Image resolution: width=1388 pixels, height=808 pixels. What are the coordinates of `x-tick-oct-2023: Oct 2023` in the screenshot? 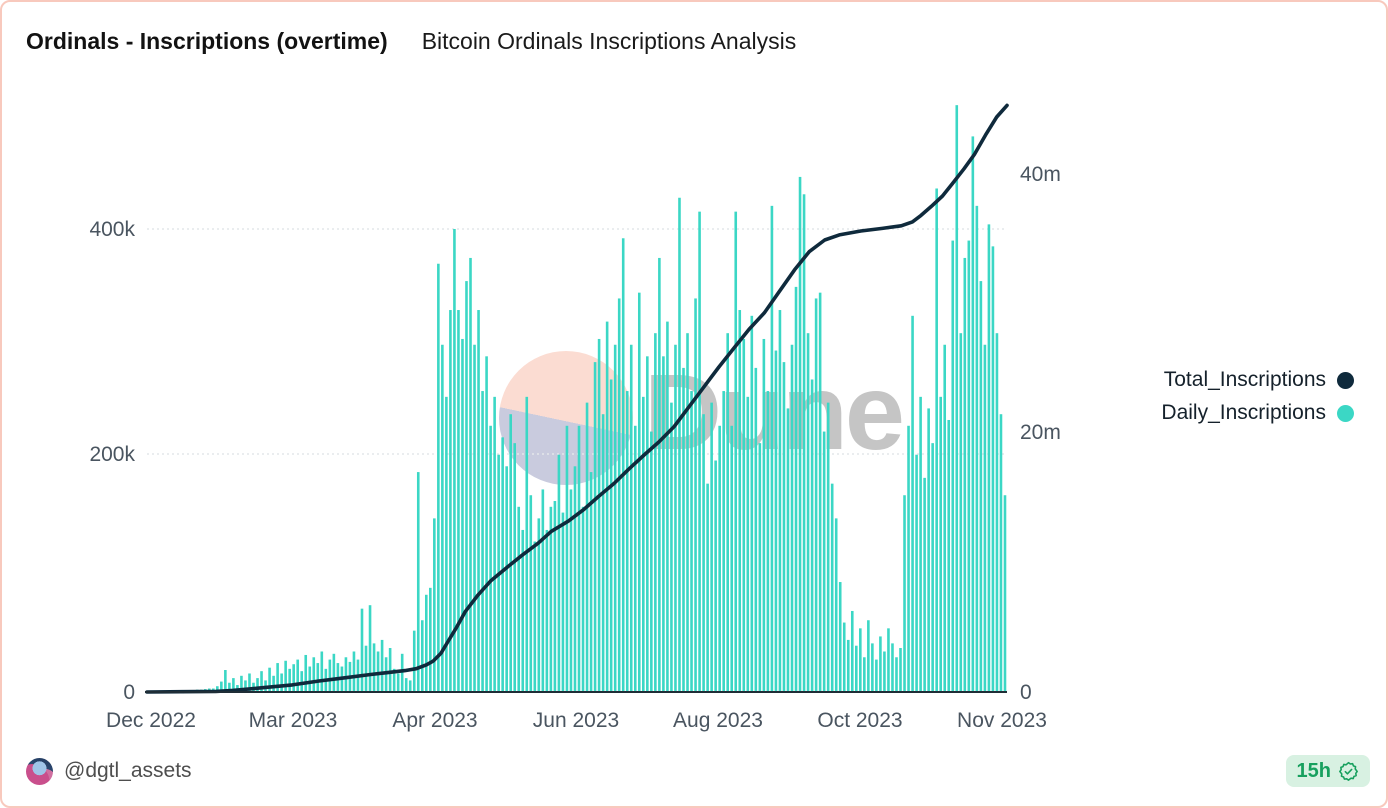 It's located at (859, 720).